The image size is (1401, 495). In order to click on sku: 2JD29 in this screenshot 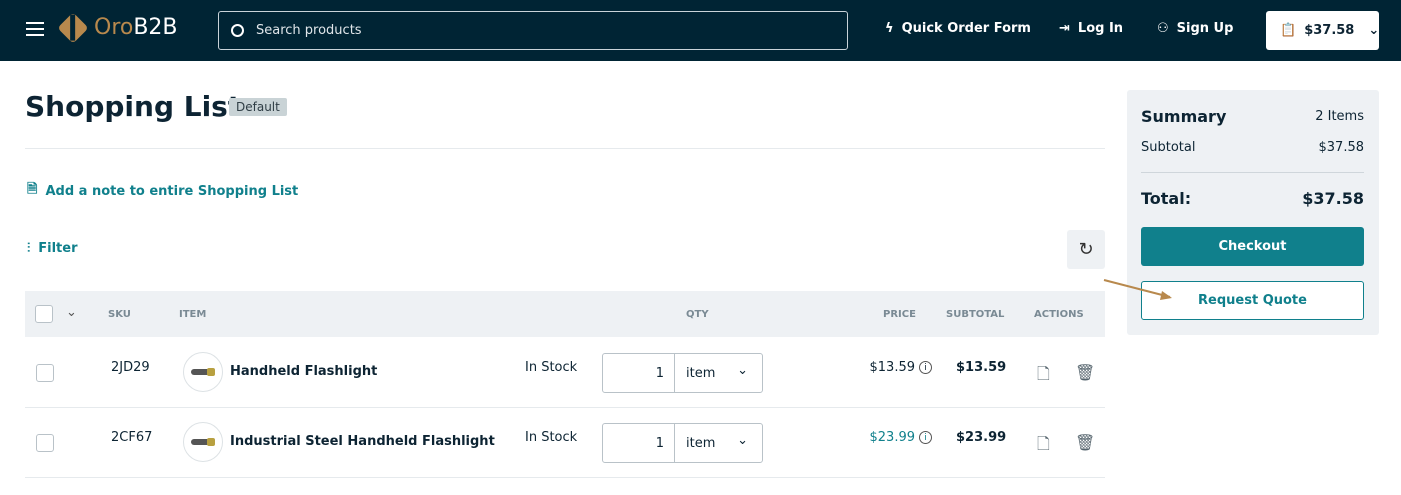, I will do `click(130, 367)`.